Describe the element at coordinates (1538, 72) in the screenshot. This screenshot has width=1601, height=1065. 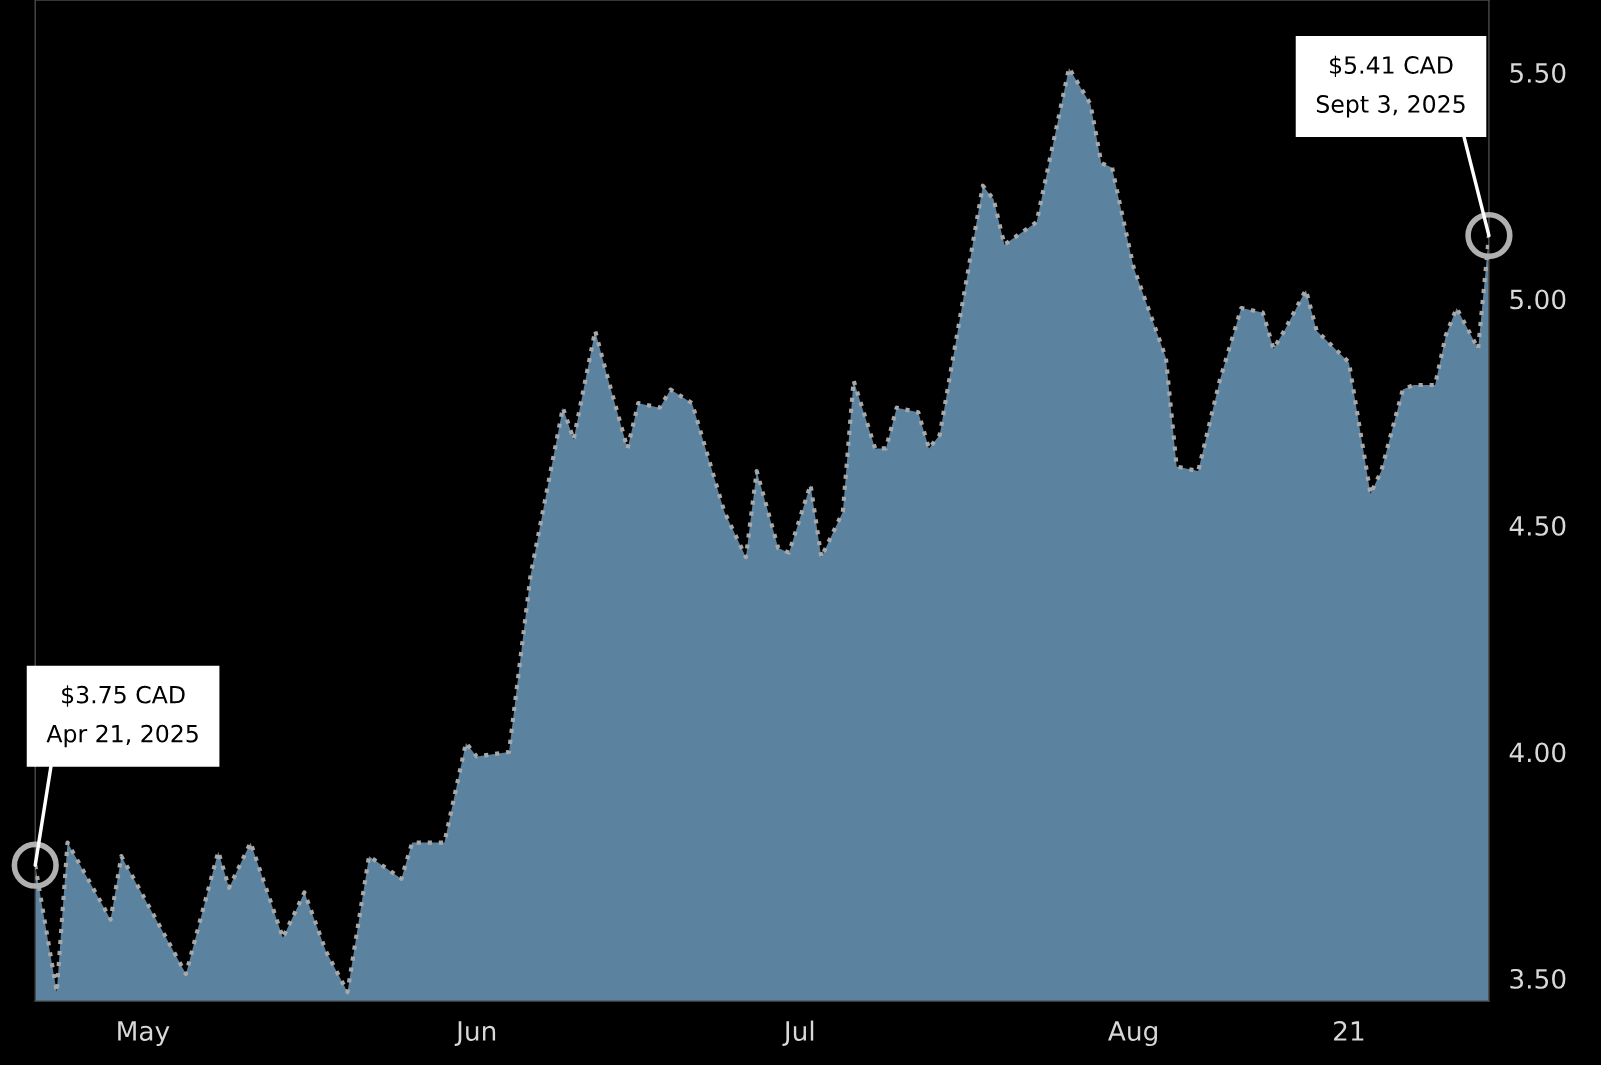
I see `y-tick-label: 5.50` at that location.